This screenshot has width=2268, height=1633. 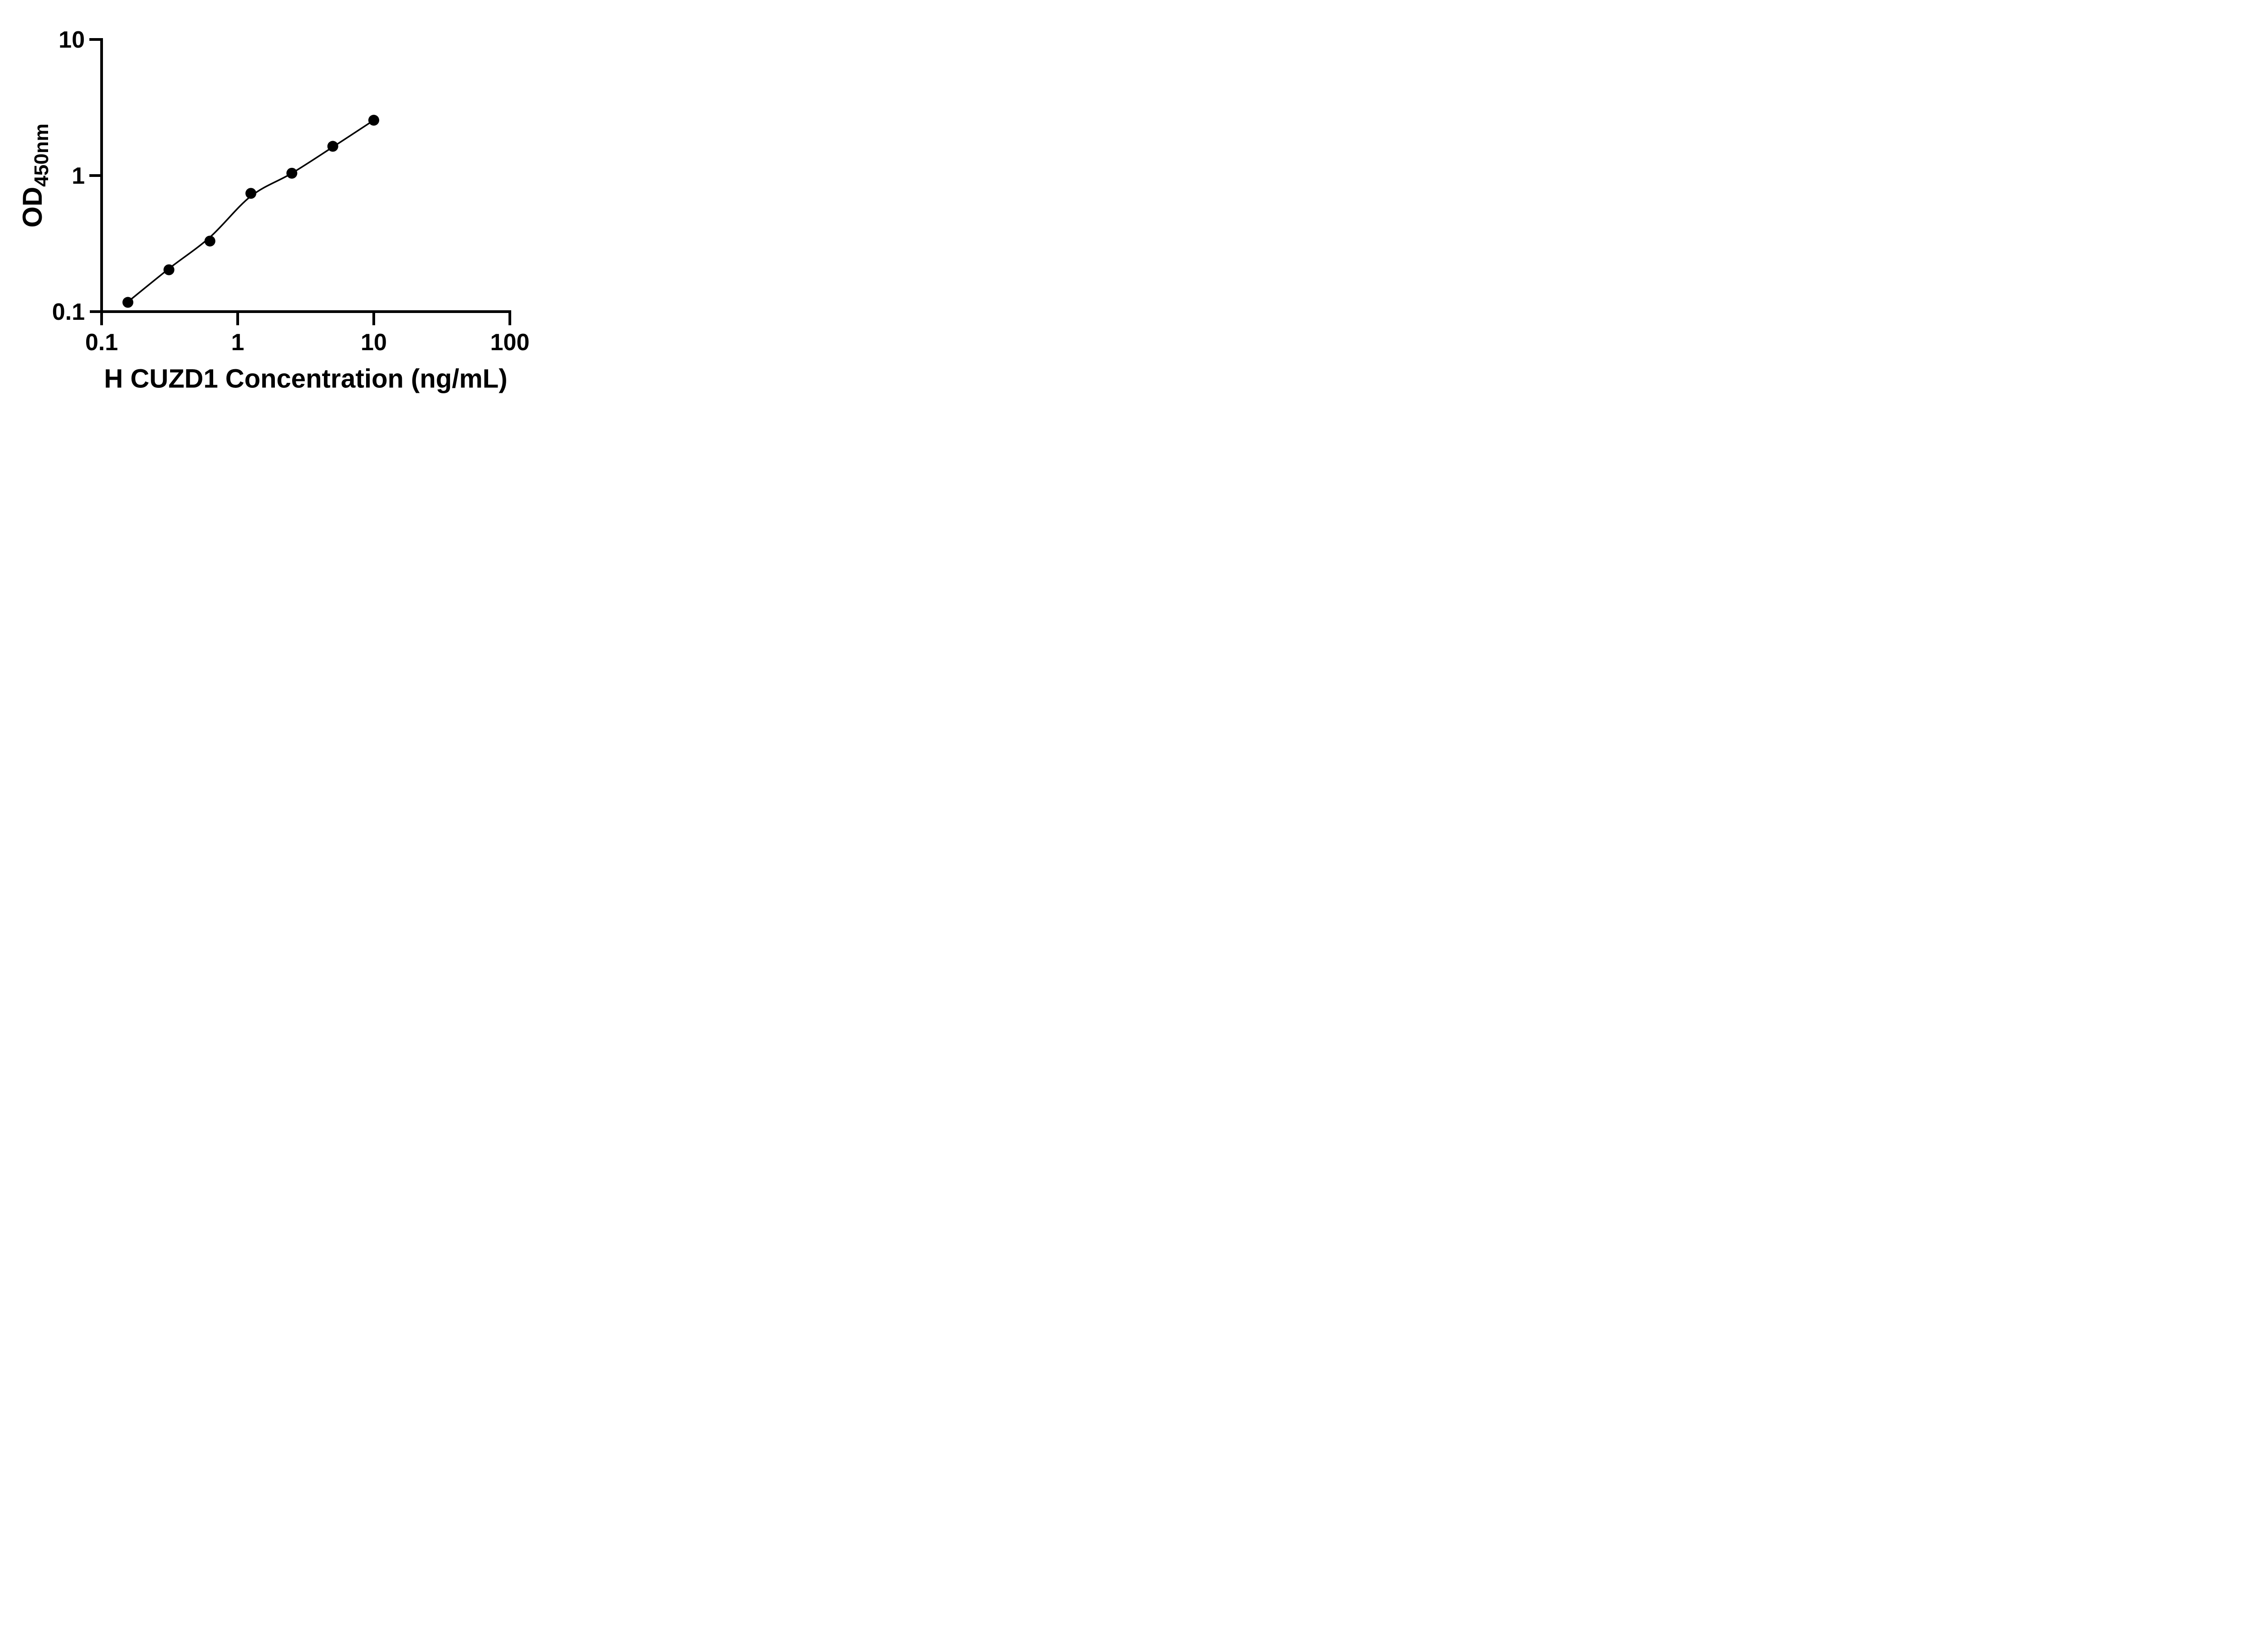 What do you see at coordinates (72, 40) in the screenshot?
I see `y-tick-label: 10` at bounding box center [72, 40].